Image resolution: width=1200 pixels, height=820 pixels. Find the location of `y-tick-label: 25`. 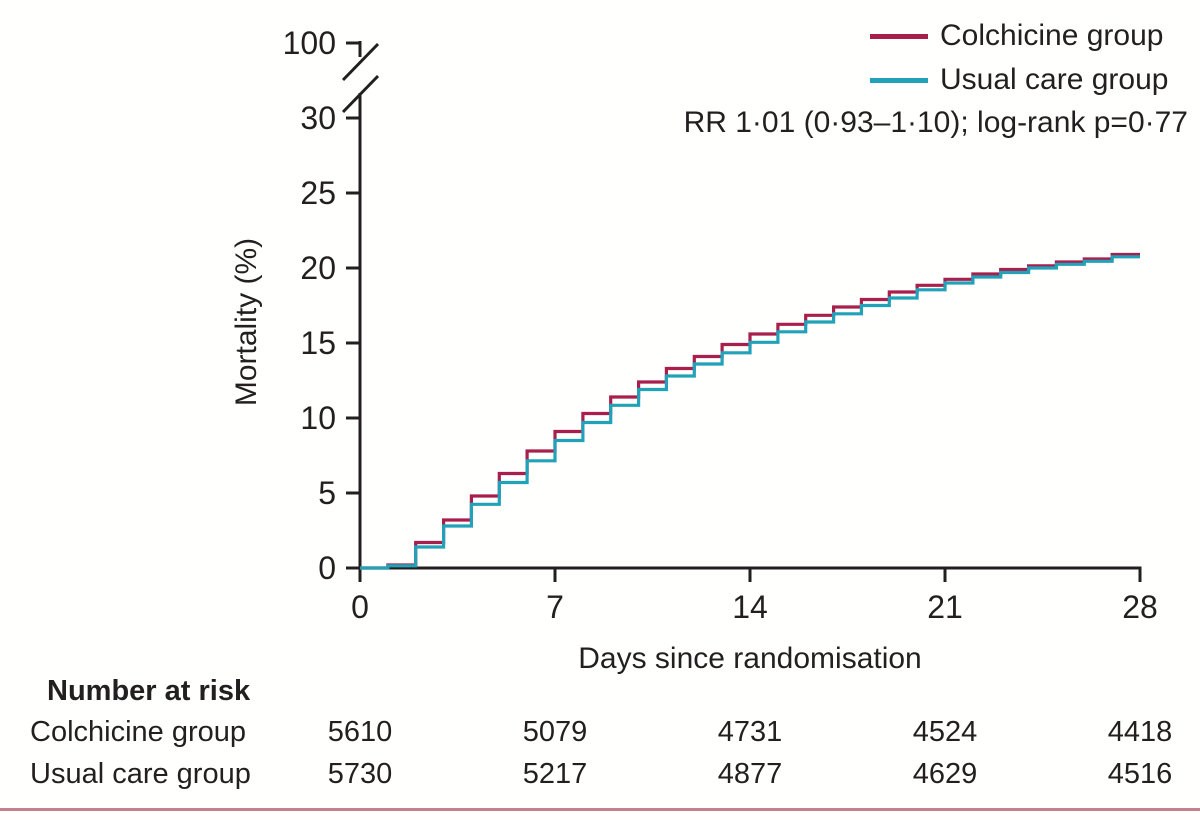

y-tick-label: 25 is located at coordinates (318, 193).